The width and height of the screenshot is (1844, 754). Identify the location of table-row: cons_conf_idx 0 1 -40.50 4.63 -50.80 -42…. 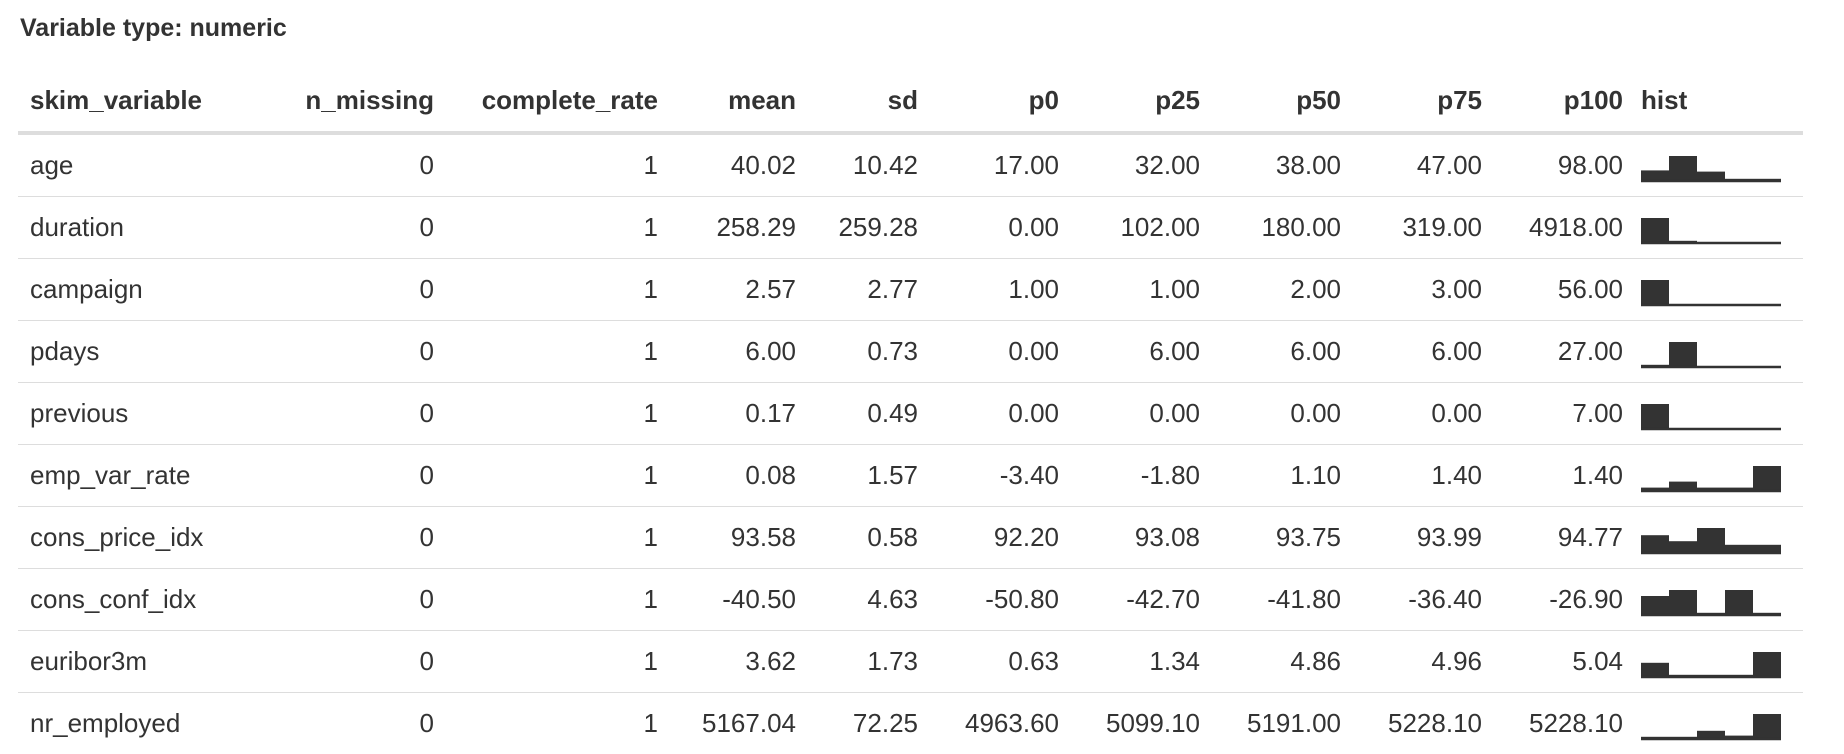
(910, 599).